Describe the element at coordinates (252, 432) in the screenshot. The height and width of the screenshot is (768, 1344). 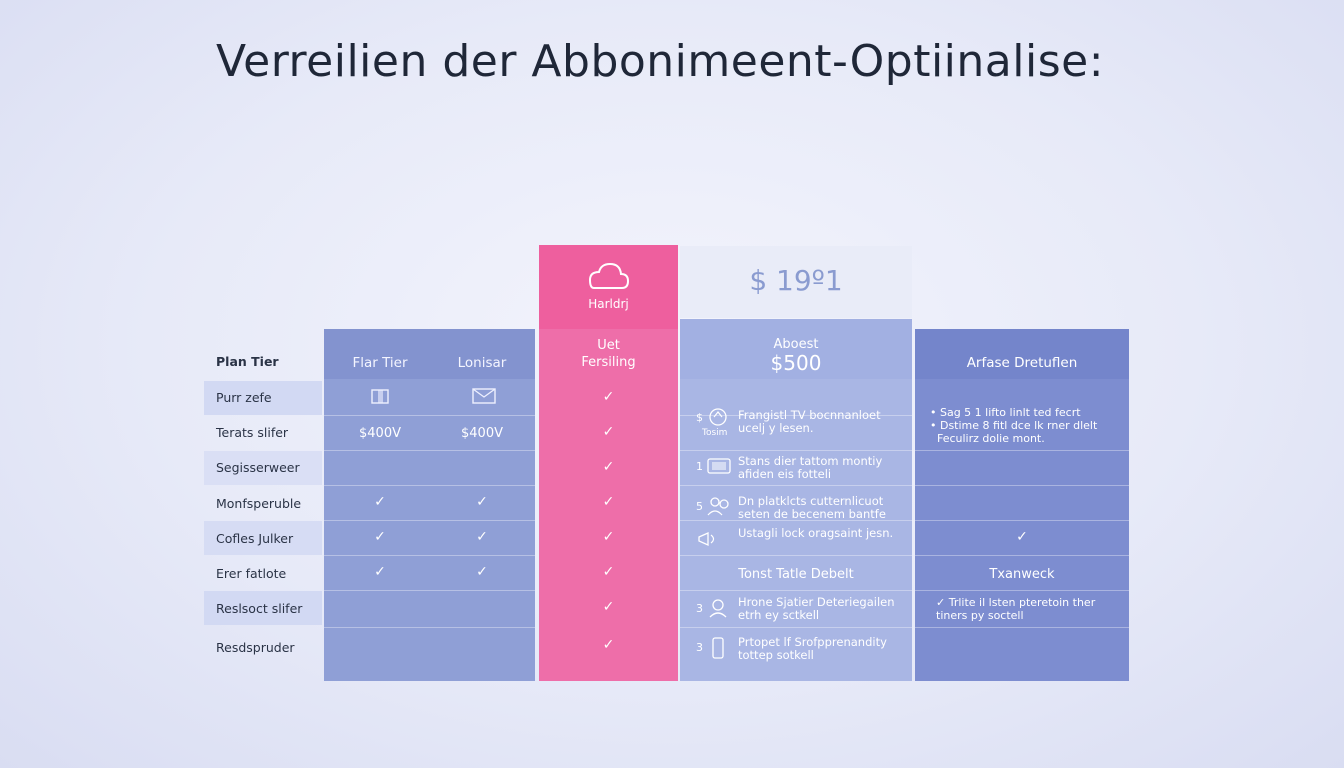
I see `row-label: Terats slifer` at that location.